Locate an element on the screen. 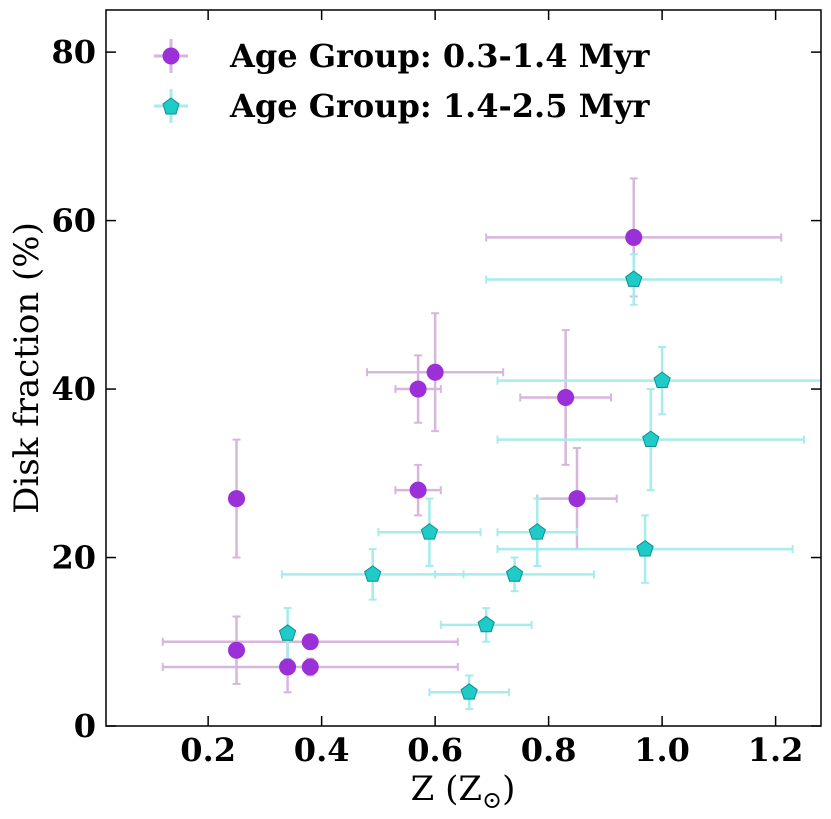  x-axis-title: Z (Z⊙) is located at coordinates (463, 791).